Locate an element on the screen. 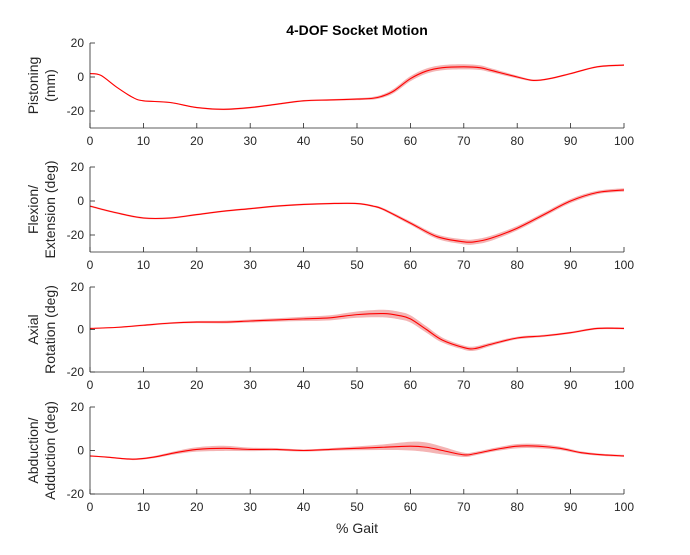 The width and height of the screenshot is (690, 555). confidence-band is located at coordinates (357, 451).